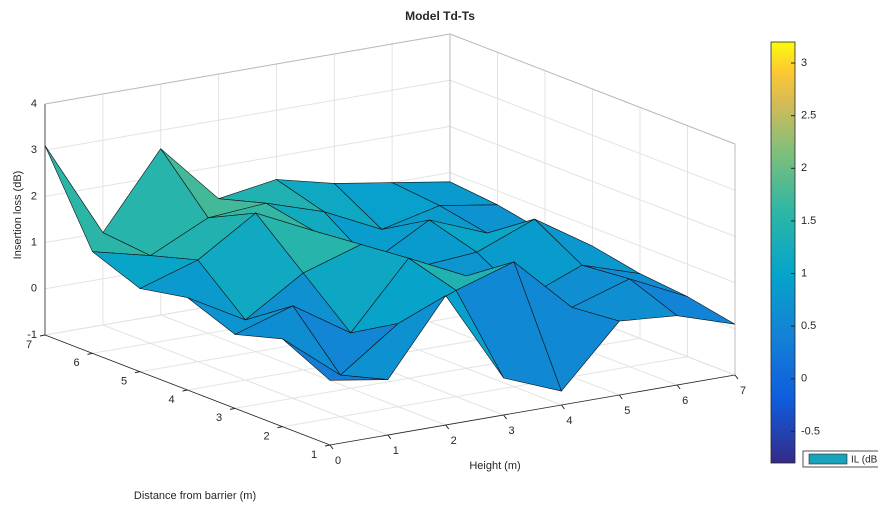 The image size is (878, 507). Describe the element at coordinates (124, 382) in the screenshot. I see `y-tick-label: 5` at that location.